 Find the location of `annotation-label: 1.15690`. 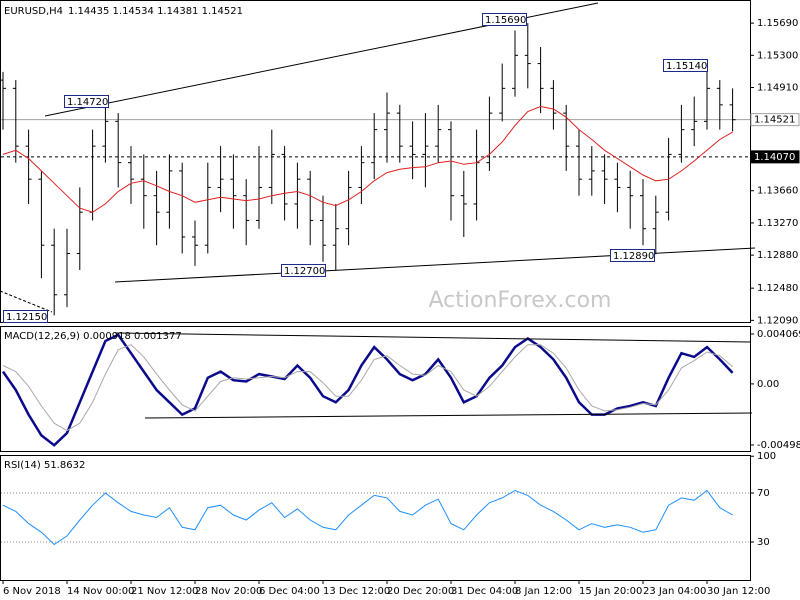

annotation-label: 1.15690 is located at coordinates (505, 20).